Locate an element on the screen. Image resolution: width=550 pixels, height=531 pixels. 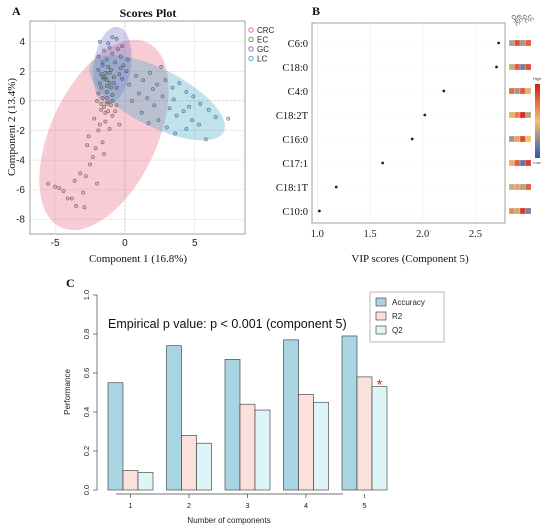
y-tick-label: 0 is located at coordinates (22, 101).